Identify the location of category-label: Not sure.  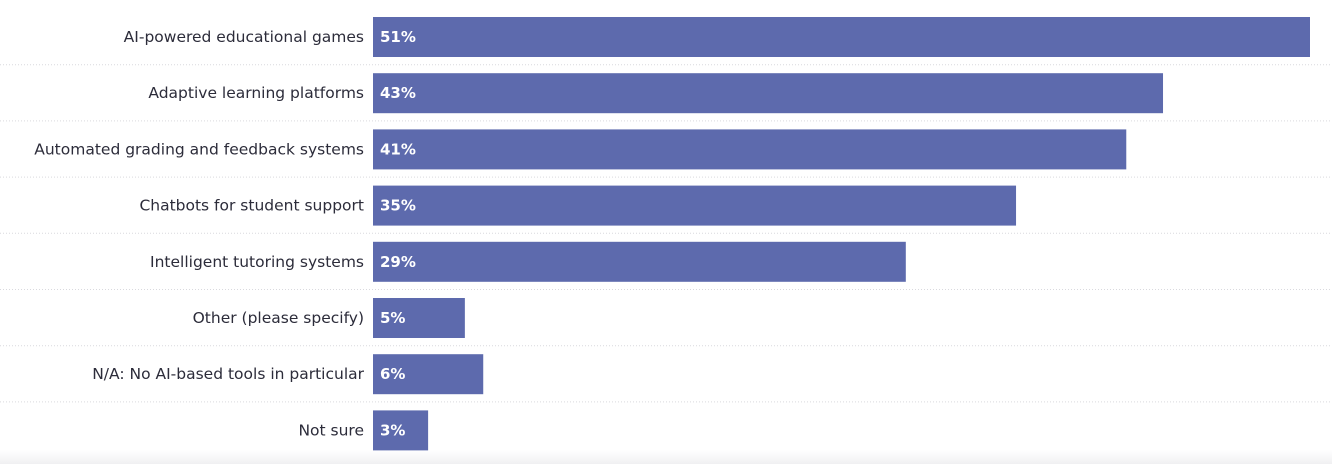
(331, 430).